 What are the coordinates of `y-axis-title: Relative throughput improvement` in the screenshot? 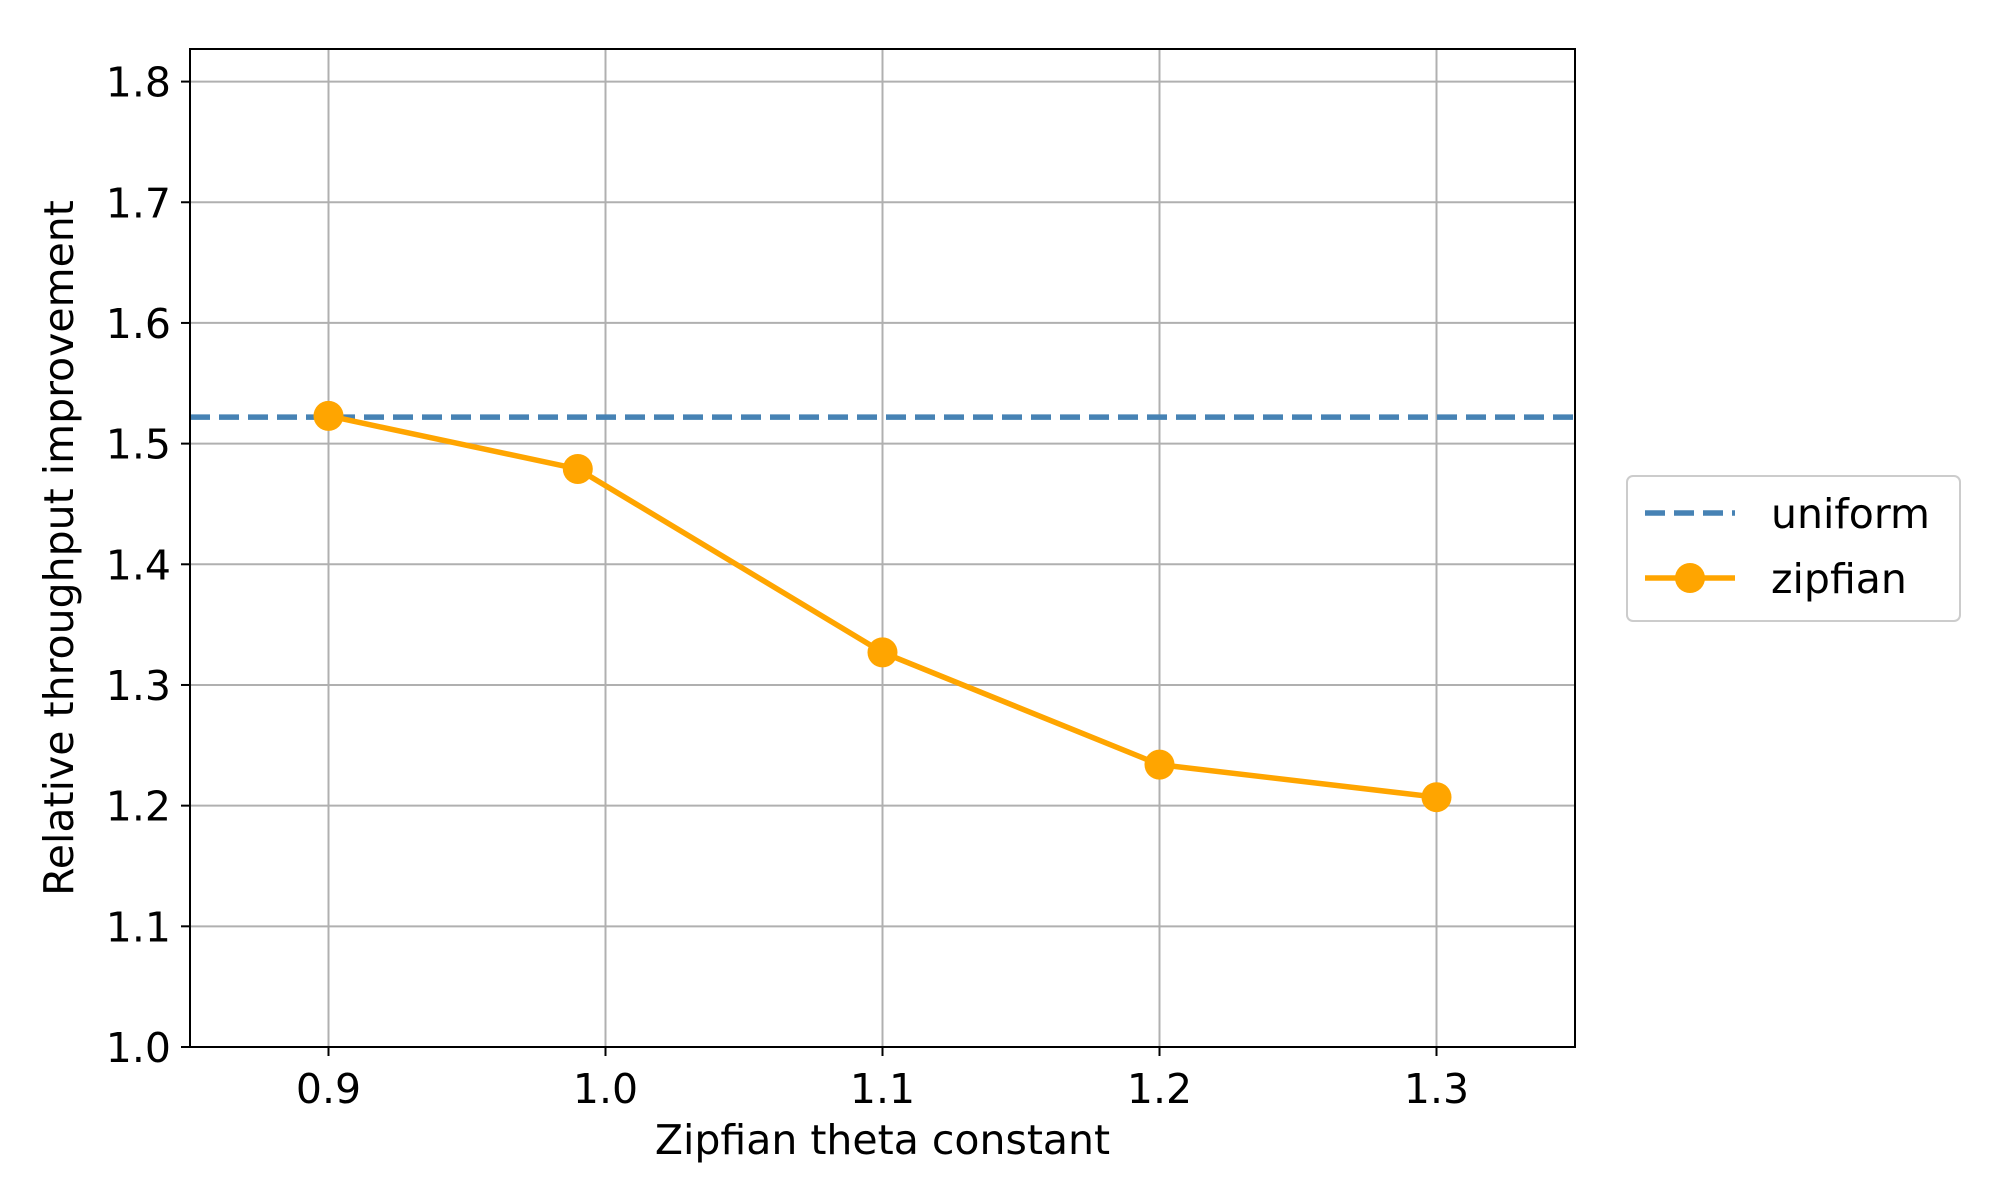 It's located at (59, 548).